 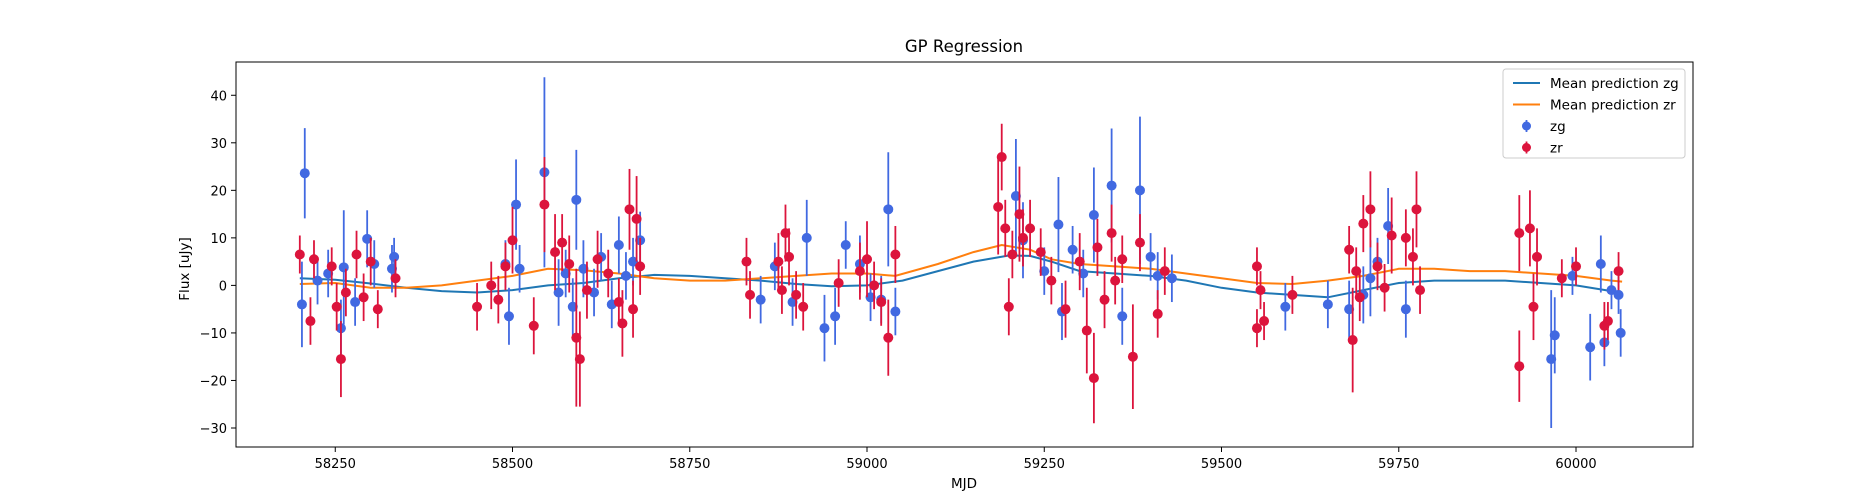 I want to click on y-axis-label: Flux [uJy], so click(x=185, y=268).